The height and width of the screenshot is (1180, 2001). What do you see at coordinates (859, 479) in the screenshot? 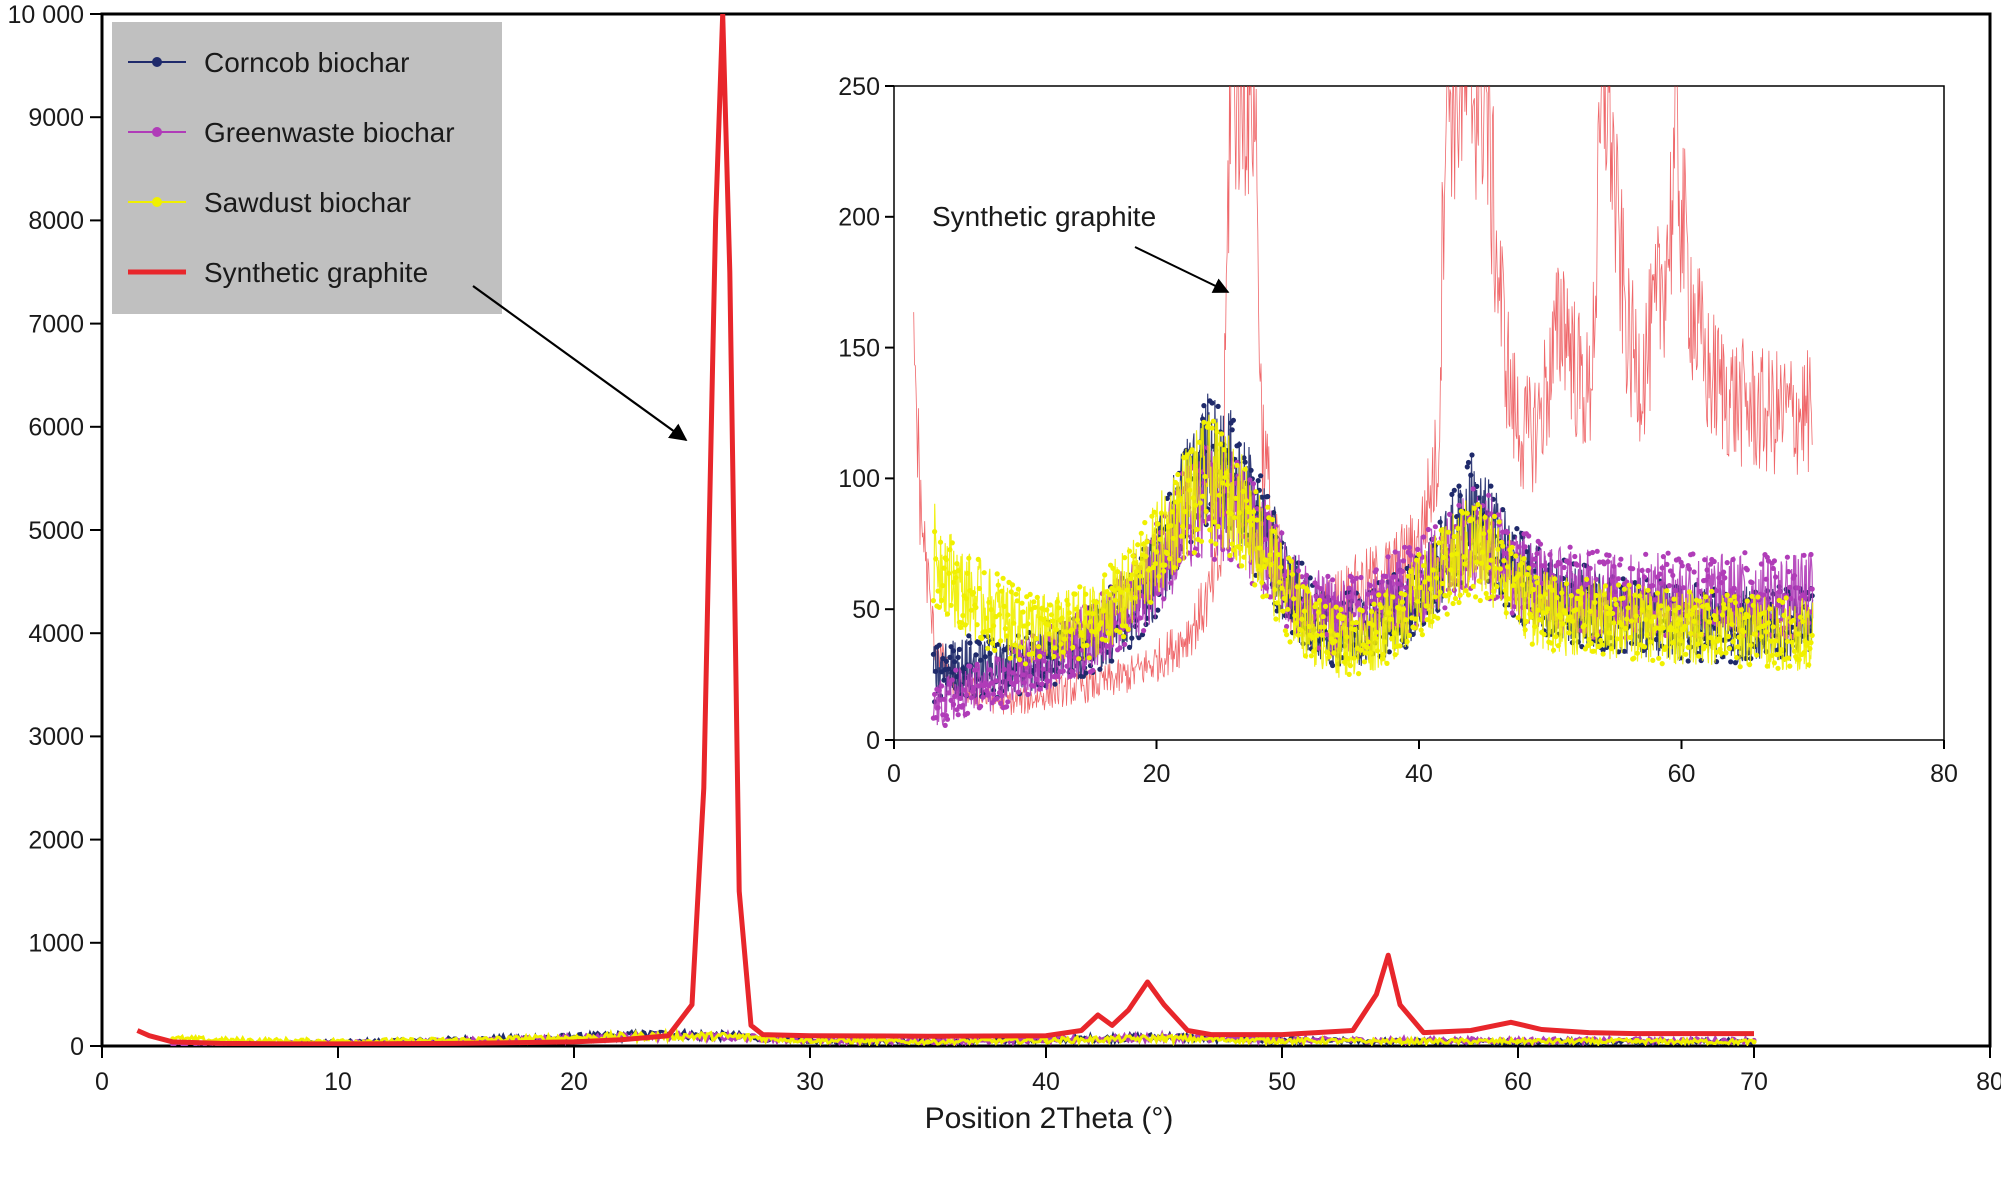
I see `inset-y-tick-label: 100` at bounding box center [859, 479].